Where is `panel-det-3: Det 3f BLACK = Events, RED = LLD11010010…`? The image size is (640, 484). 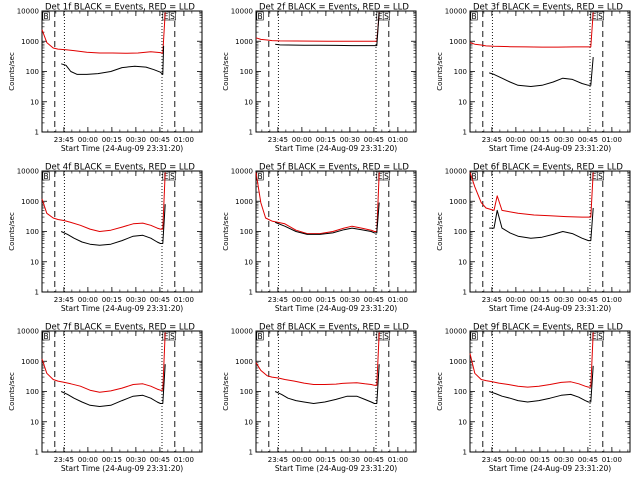
panel-det-3: Det 3f BLACK = Events, RED = LLD11010010… is located at coordinates (533, 78).